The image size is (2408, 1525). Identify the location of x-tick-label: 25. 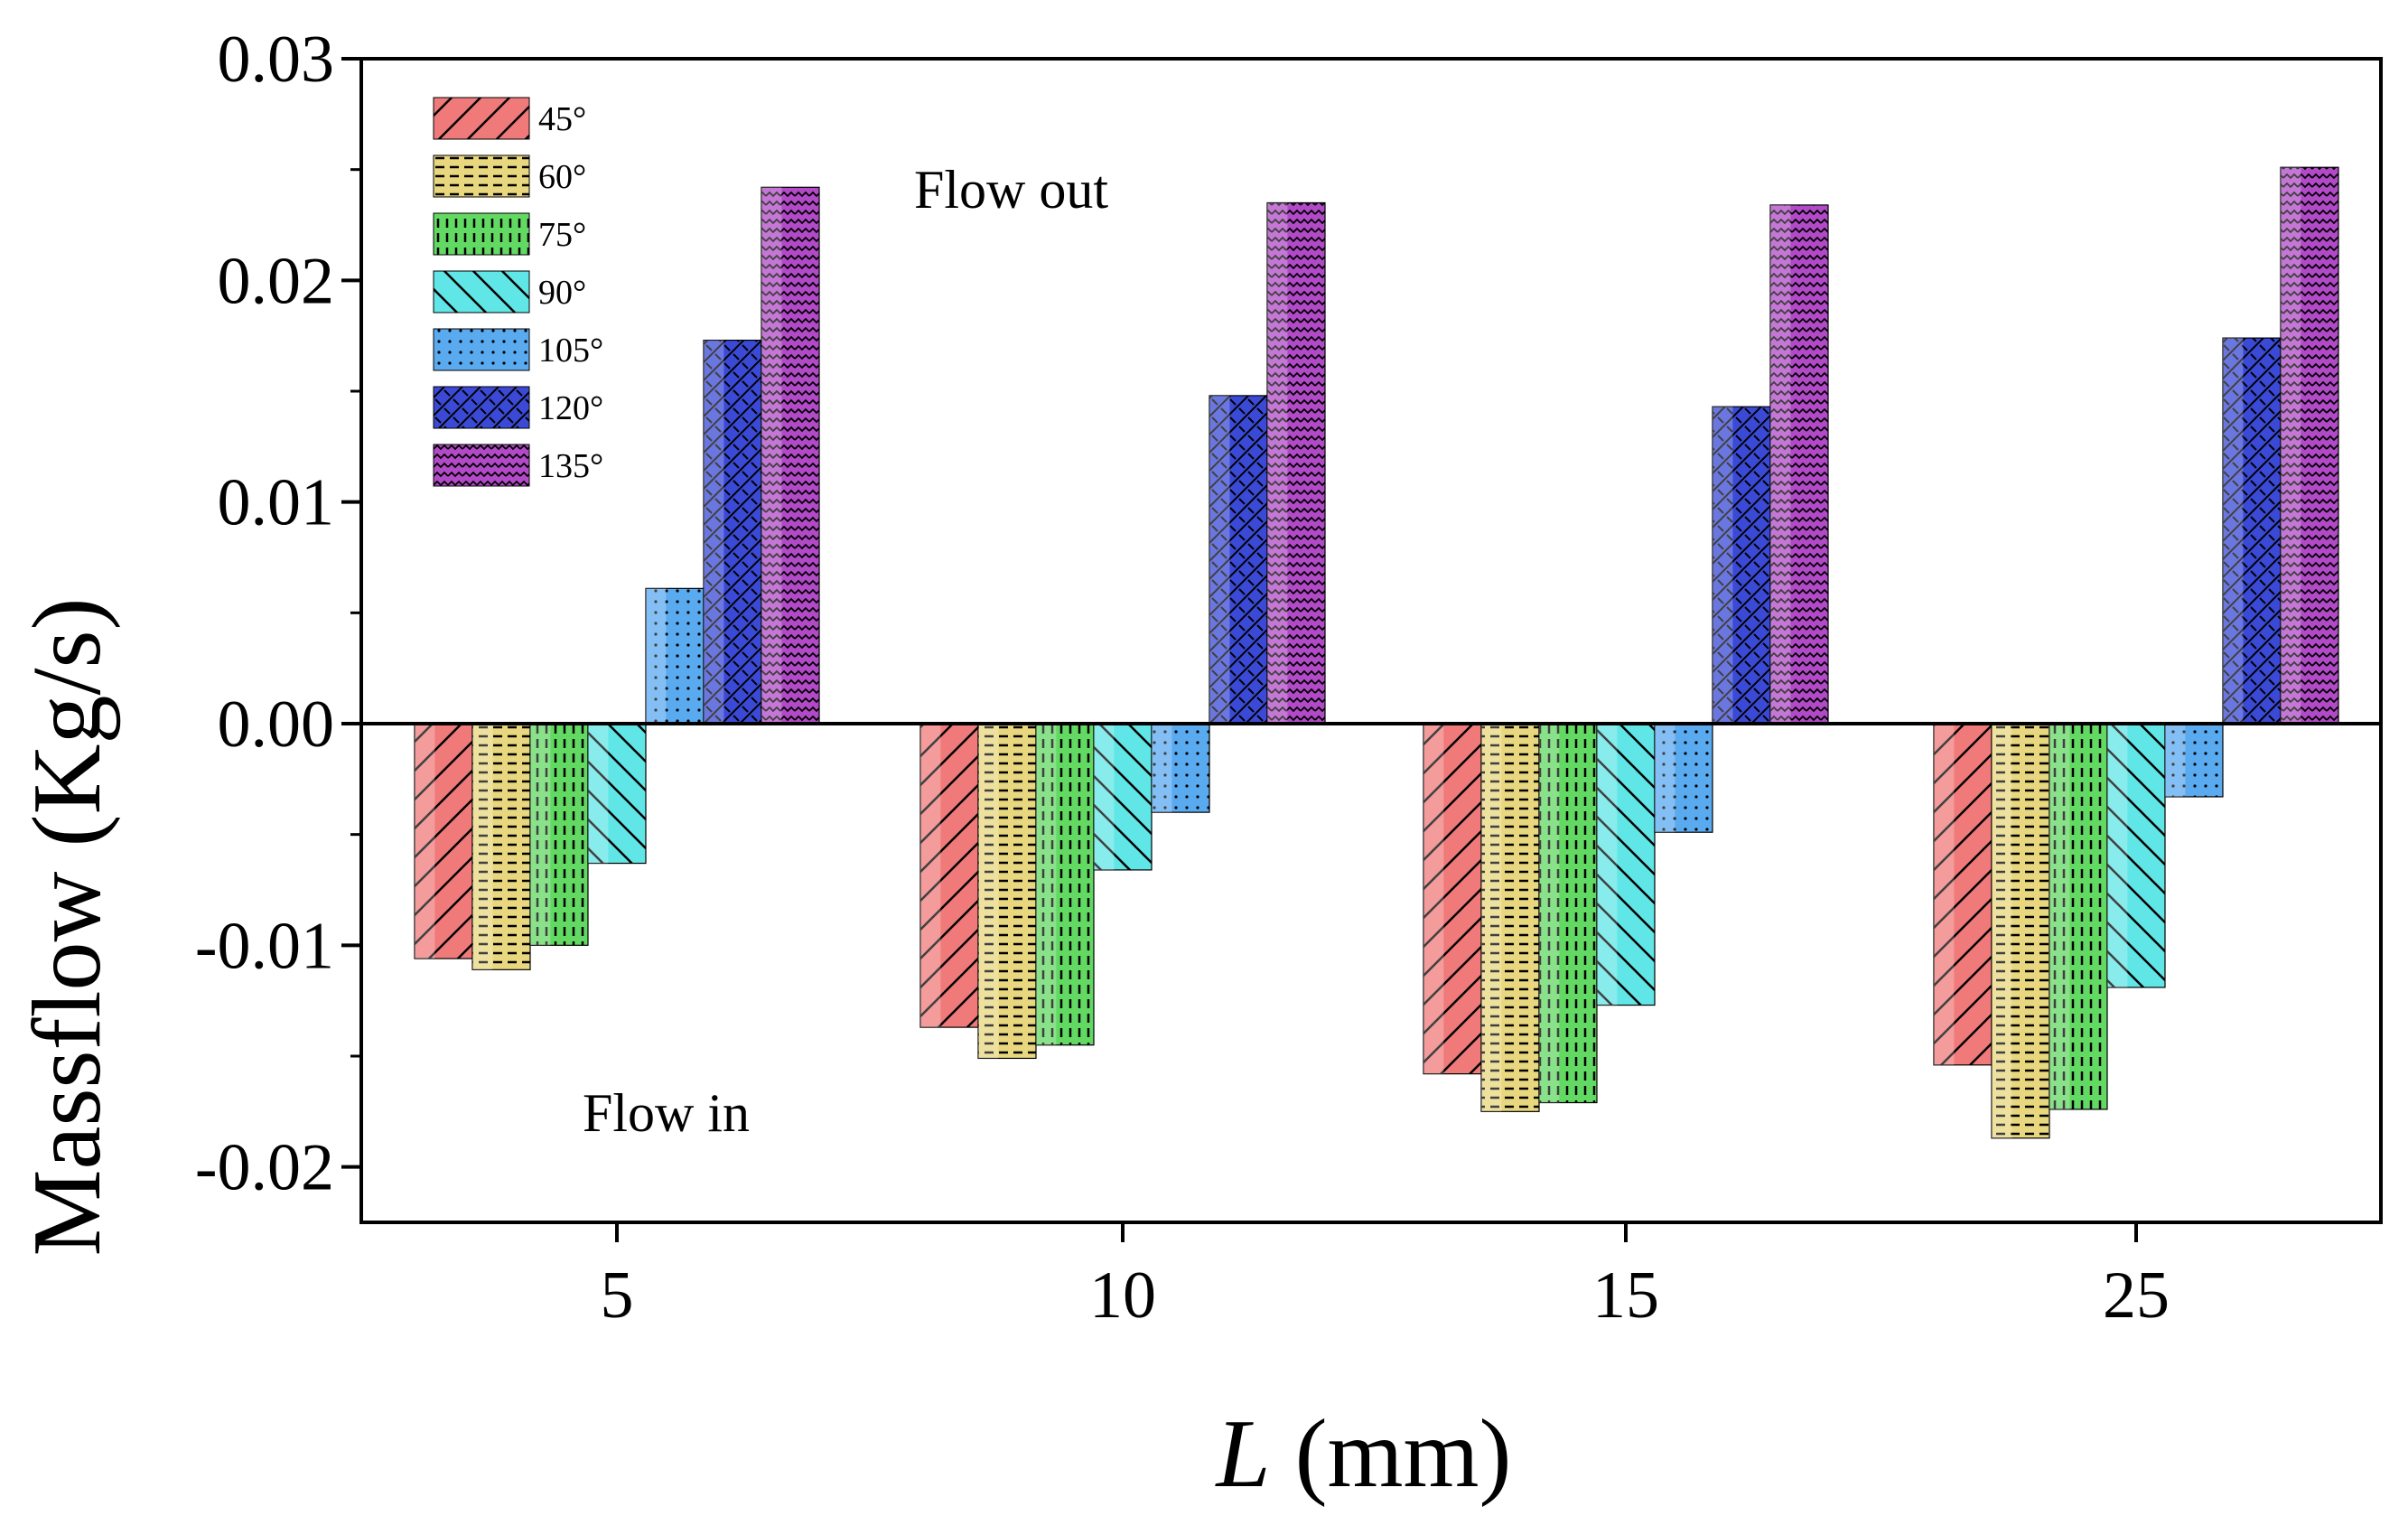
(2136, 1295).